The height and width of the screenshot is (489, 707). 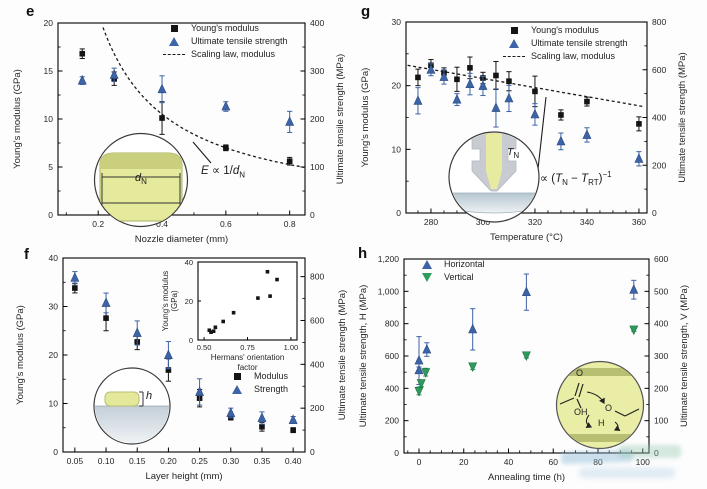 What do you see at coordinates (427, 277) in the screenshot?
I see `triangle-down-marker-icon` at bounding box center [427, 277].